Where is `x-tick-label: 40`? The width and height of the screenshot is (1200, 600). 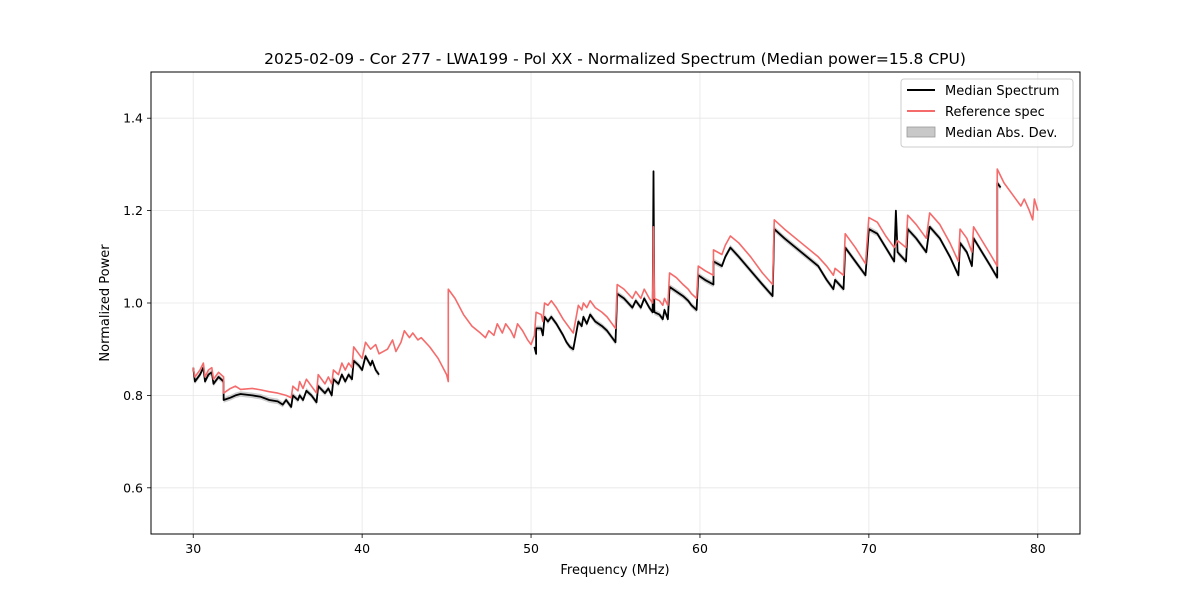
x-tick-label: 40 is located at coordinates (362, 548).